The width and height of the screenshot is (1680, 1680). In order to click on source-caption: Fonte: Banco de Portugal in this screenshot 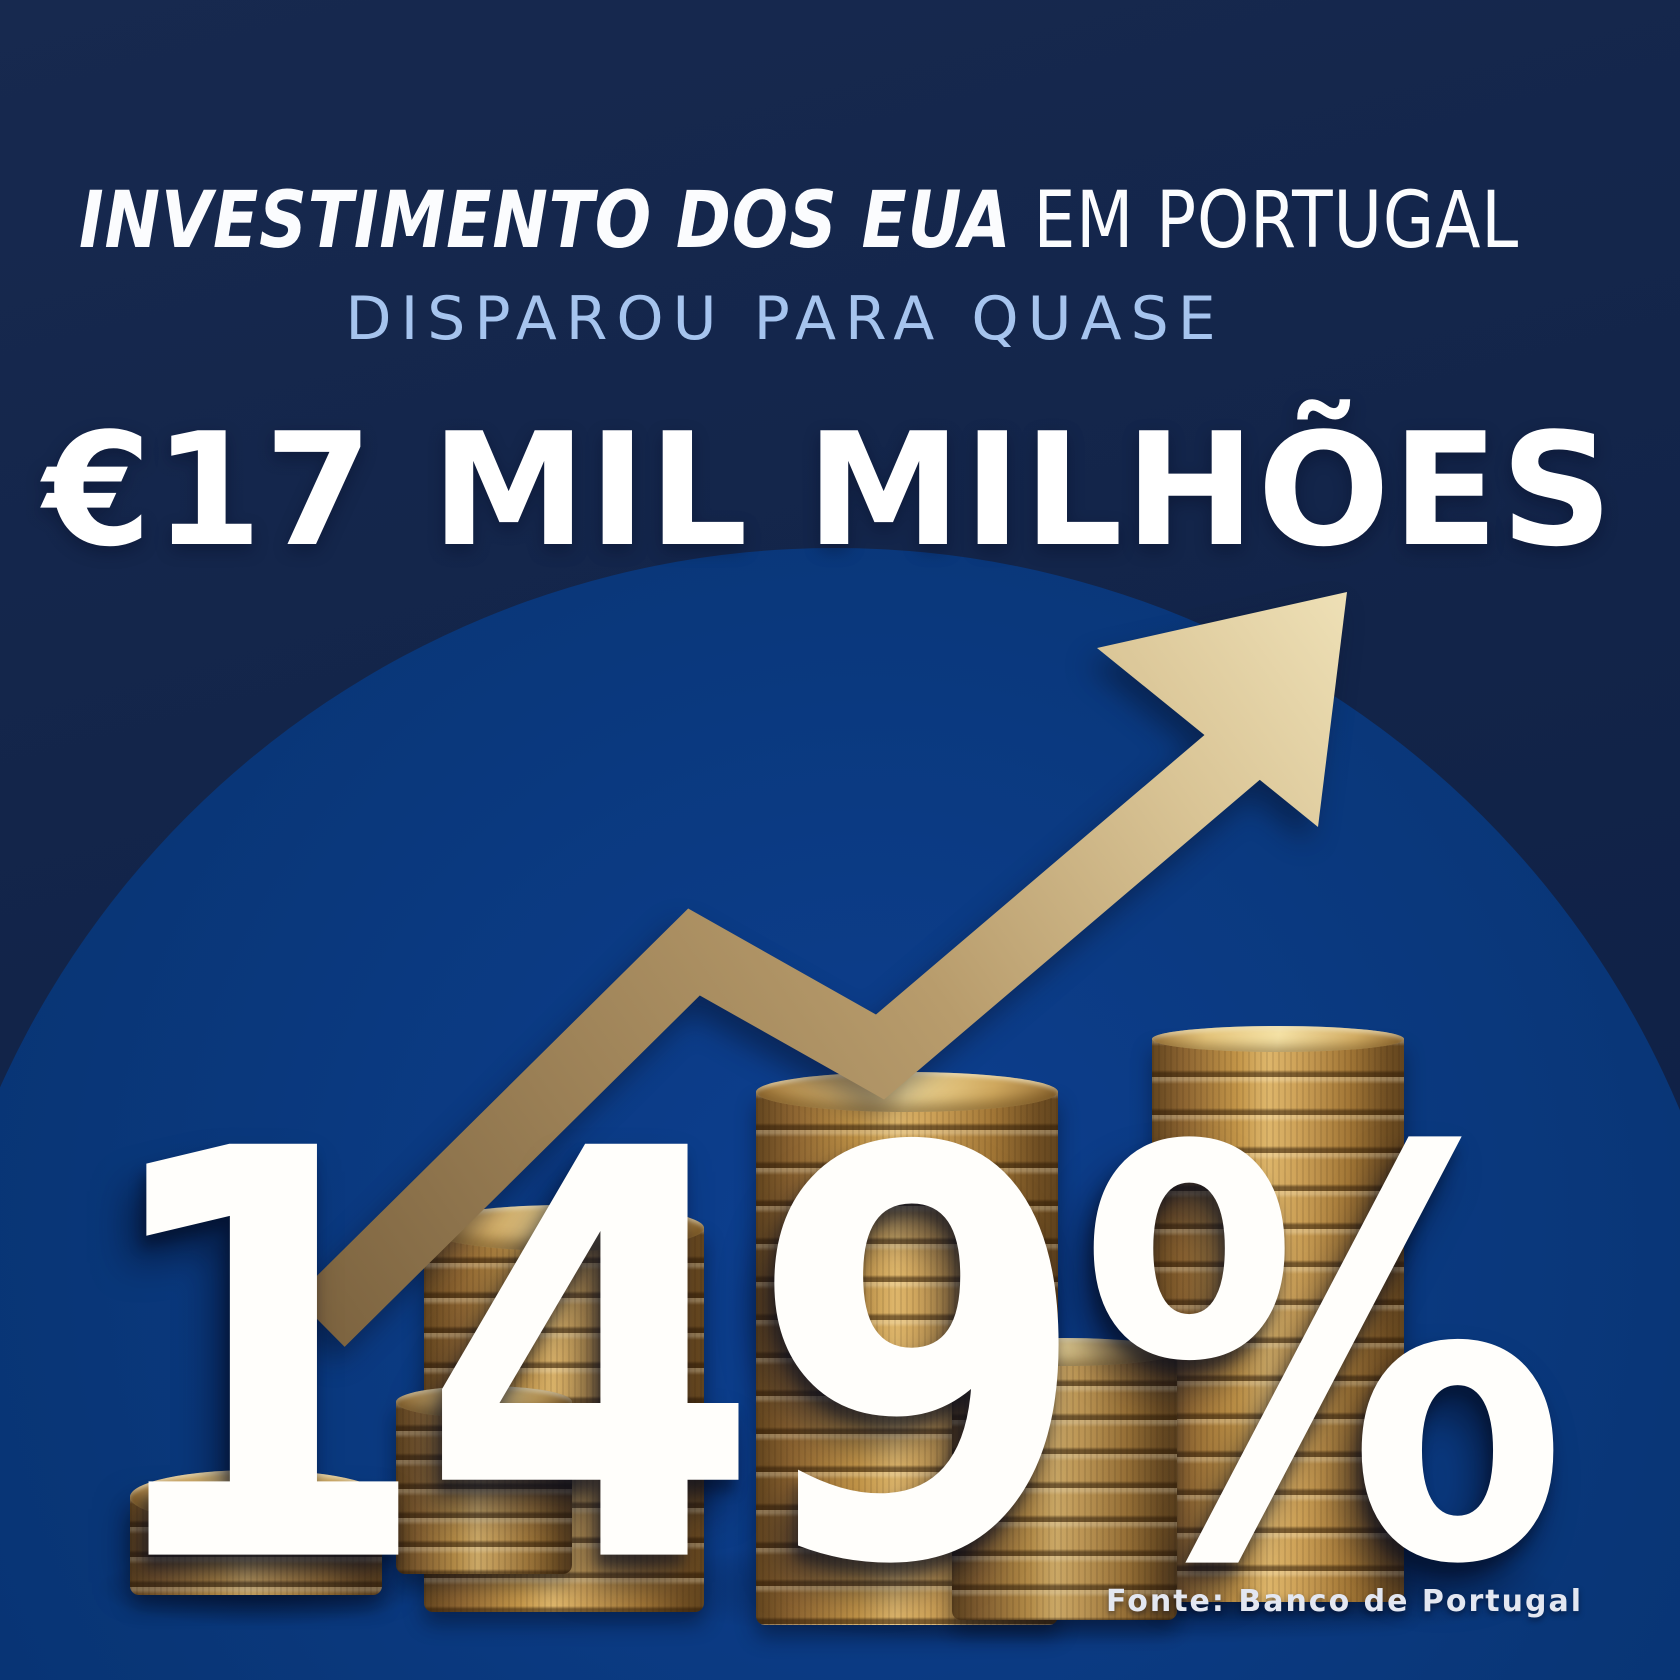, I will do `click(1344, 1601)`.